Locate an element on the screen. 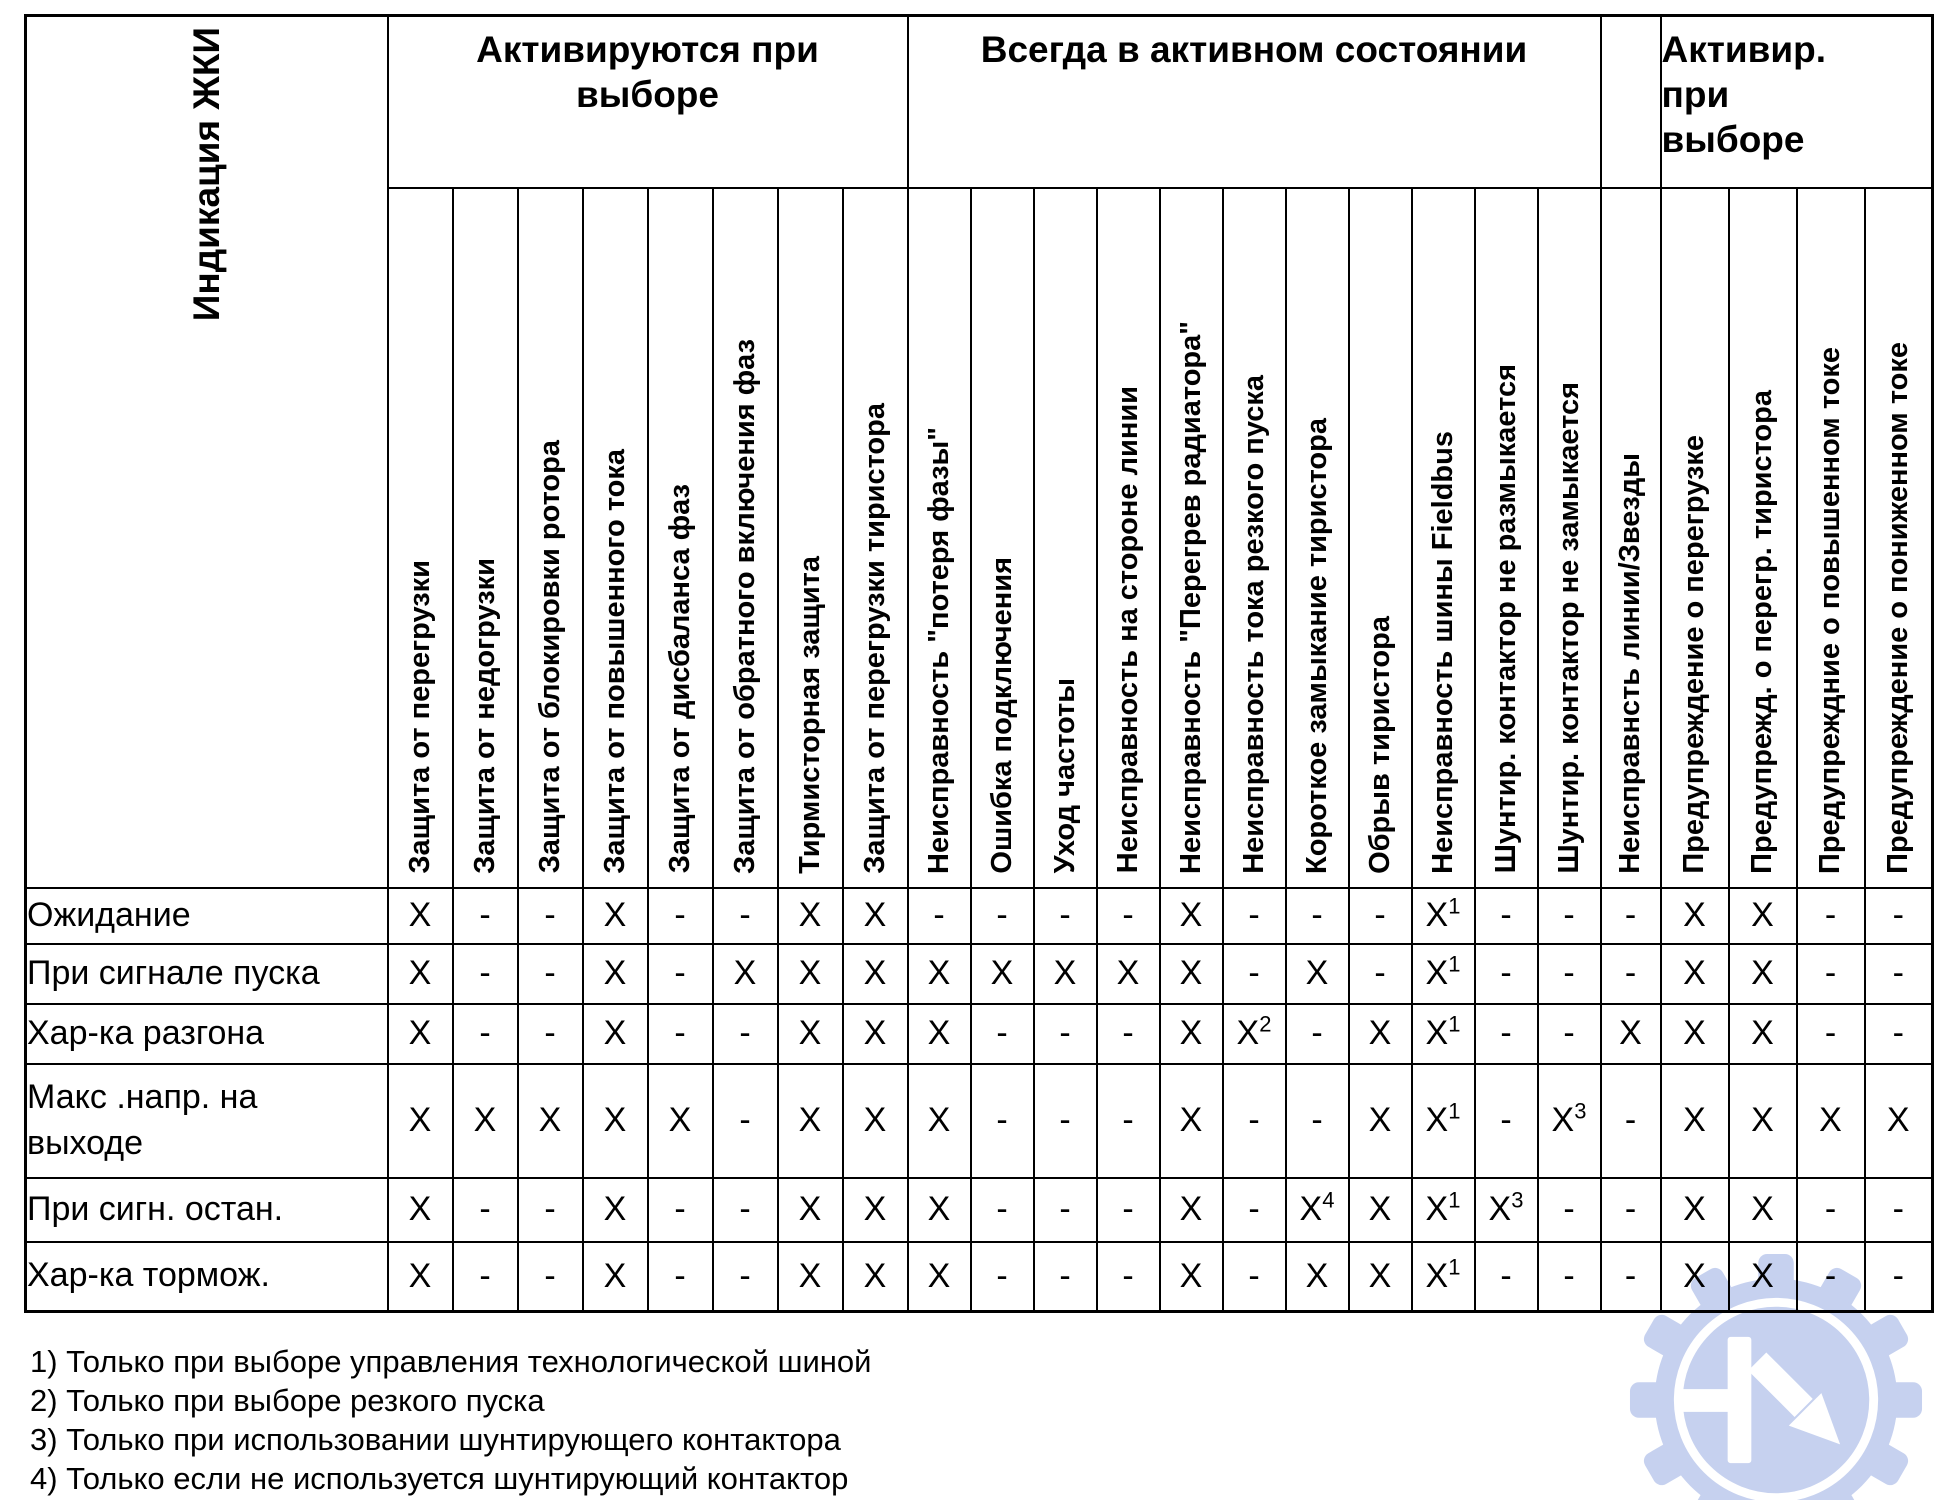  column-header-label: Неисправность тока резкого пуска is located at coordinates (1253, 624).